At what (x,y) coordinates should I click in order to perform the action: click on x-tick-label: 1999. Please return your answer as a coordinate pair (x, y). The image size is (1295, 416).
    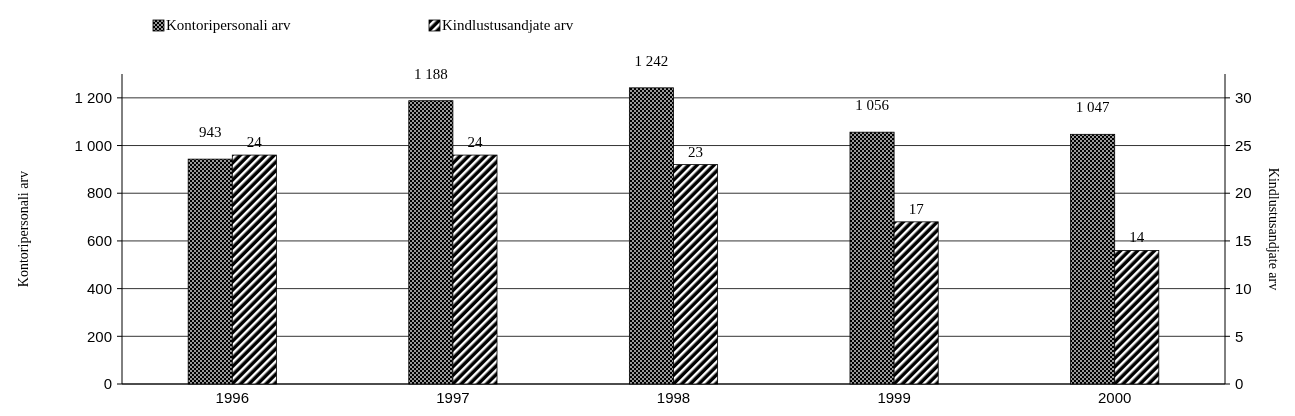
    Looking at the image, I should click on (894, 397).